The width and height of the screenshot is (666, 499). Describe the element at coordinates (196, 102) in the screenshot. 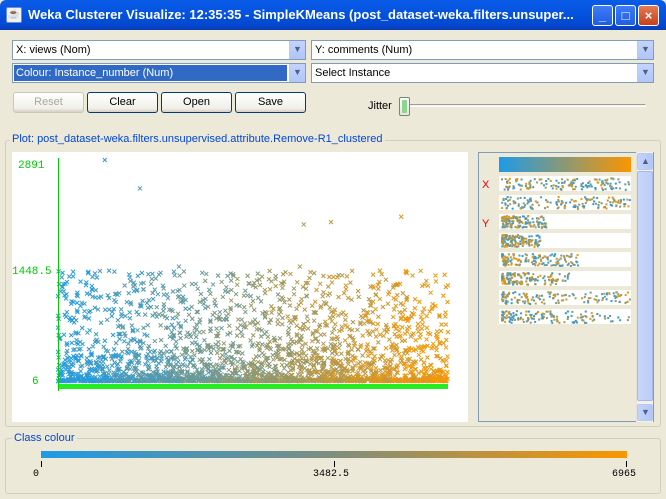

I see `open-button: Open` at that location.